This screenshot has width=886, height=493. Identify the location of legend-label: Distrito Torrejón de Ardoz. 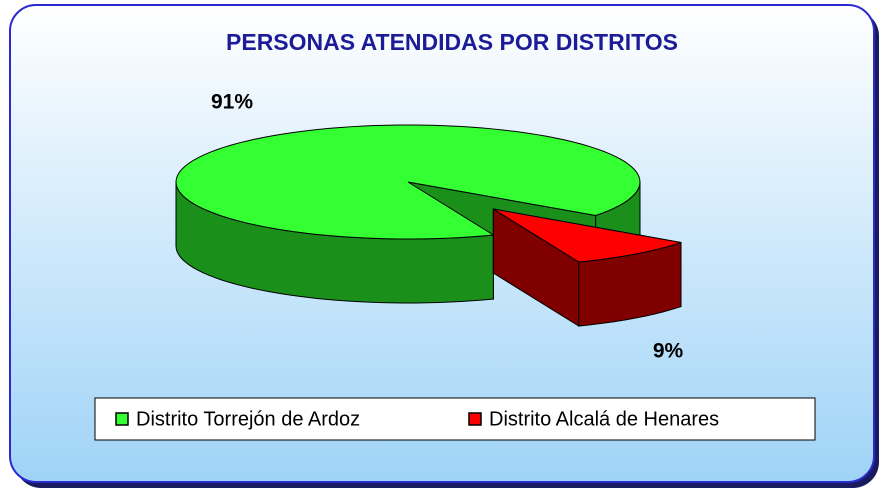
(248, 419).